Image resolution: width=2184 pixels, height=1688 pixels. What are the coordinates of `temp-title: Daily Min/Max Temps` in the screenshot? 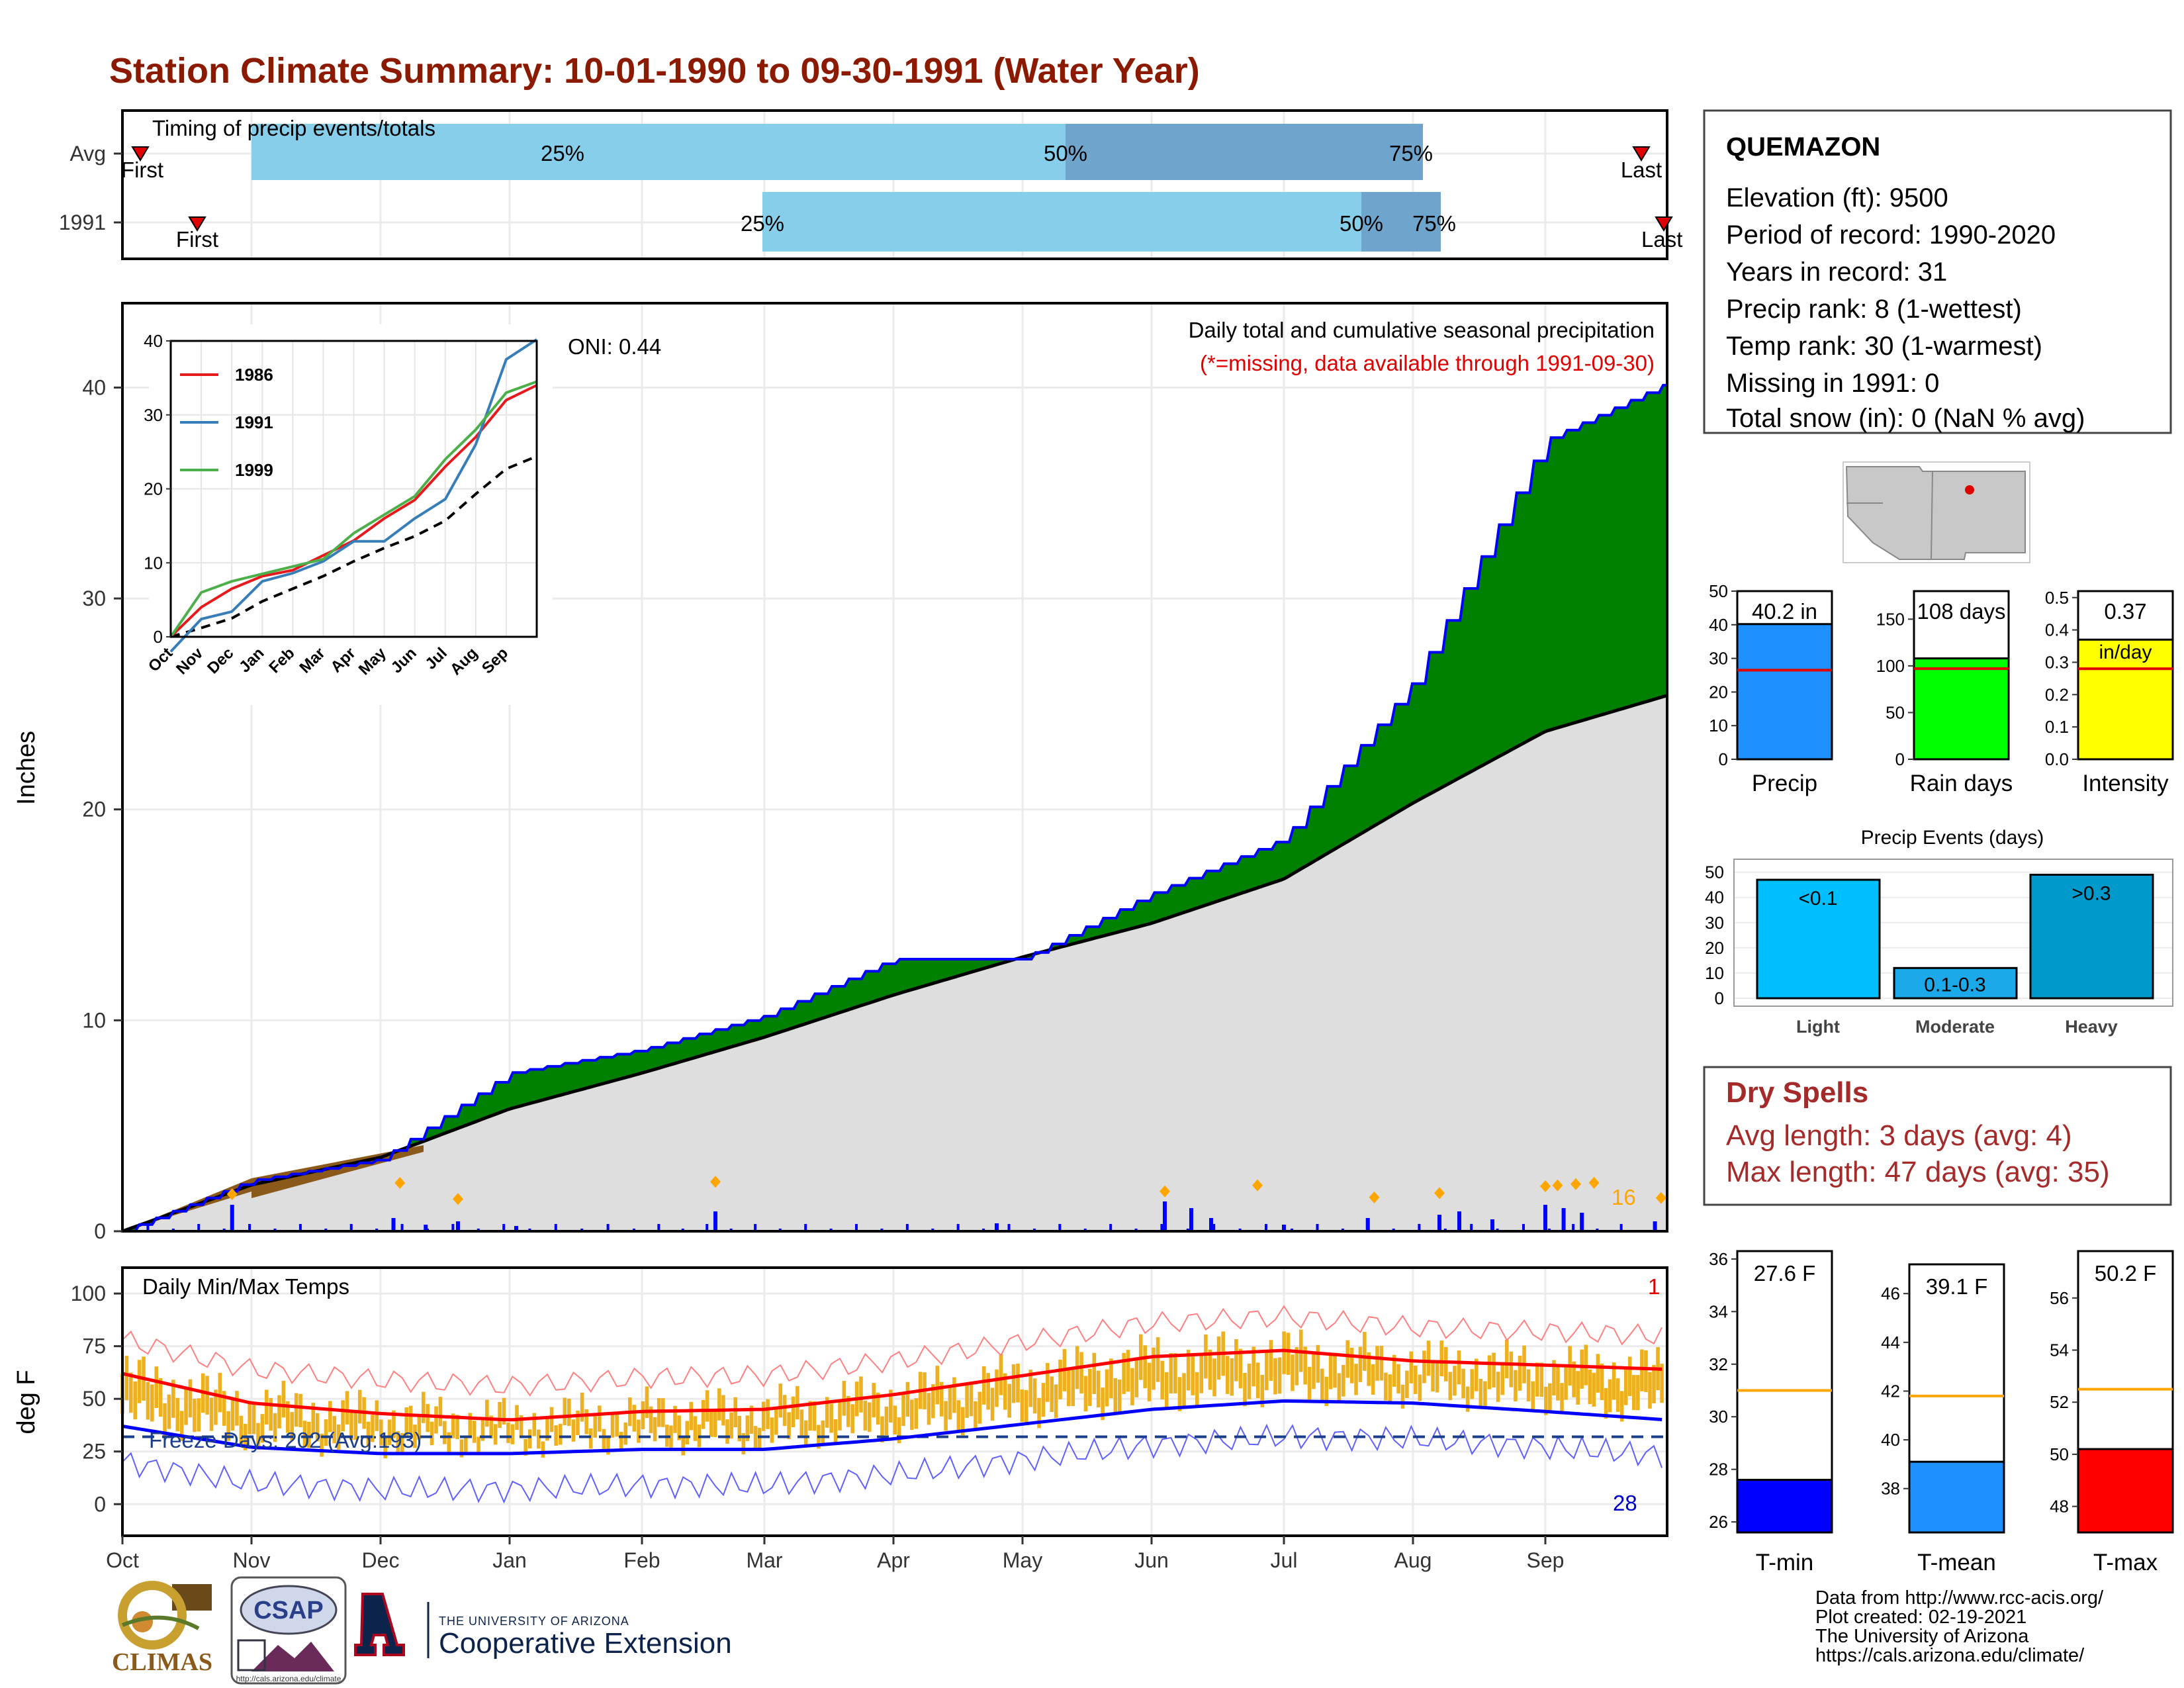 It's located at (245, 1286).